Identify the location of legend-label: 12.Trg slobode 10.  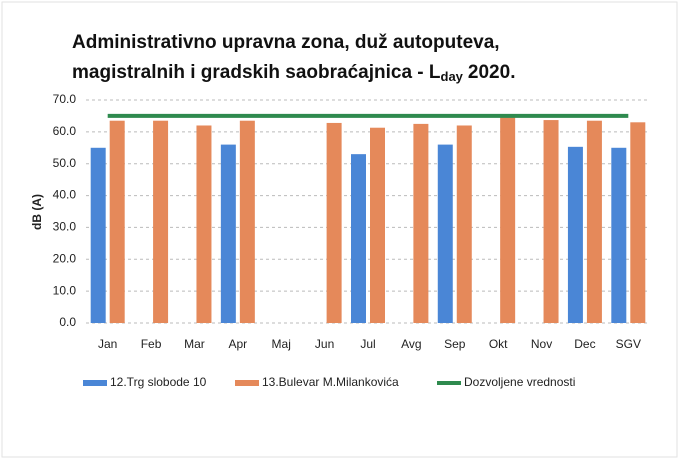
(158, 382).